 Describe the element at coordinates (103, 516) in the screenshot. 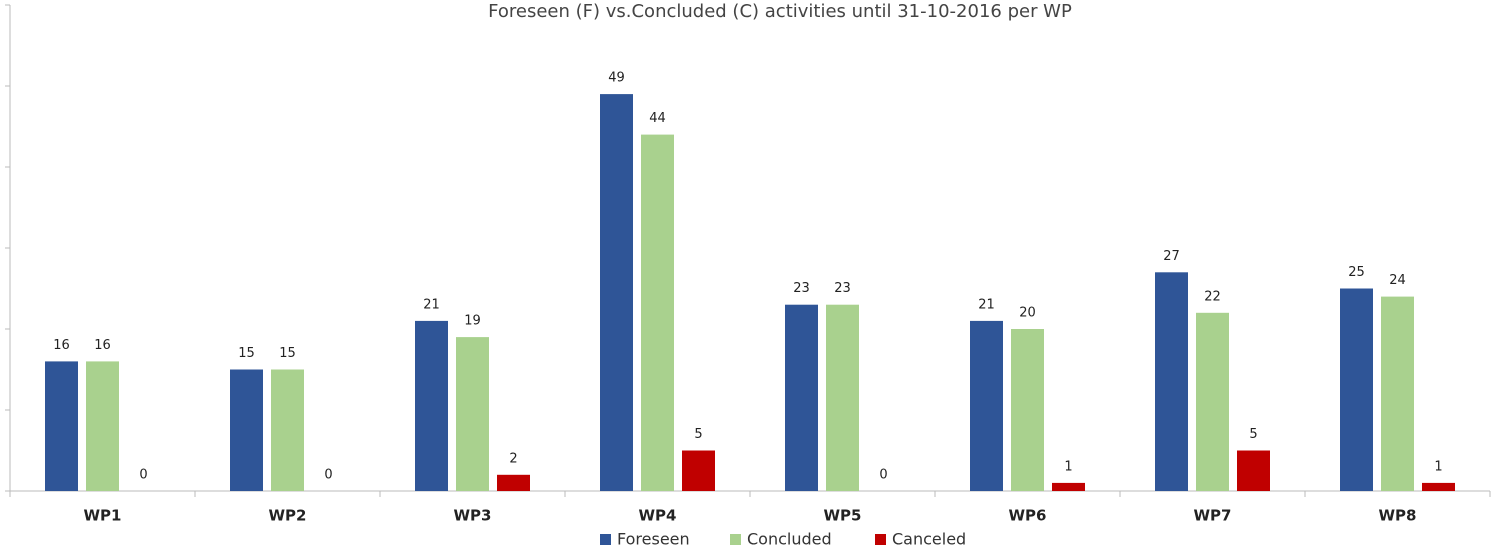

I see `x-tick-label: WP1` at that location.